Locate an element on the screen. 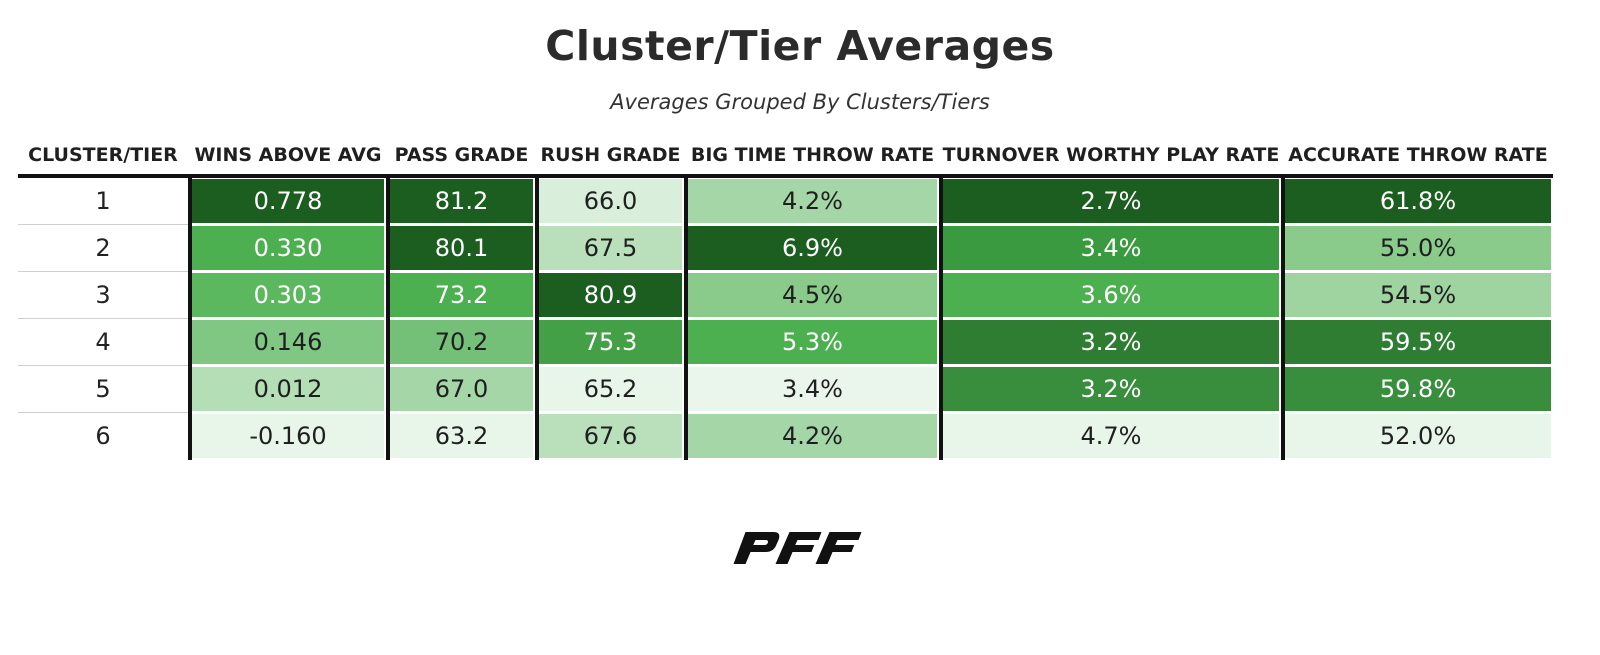 The width and height of the screenshot is (1600, 655). value-cell: 67.0 is located at coordinates (461, 389).